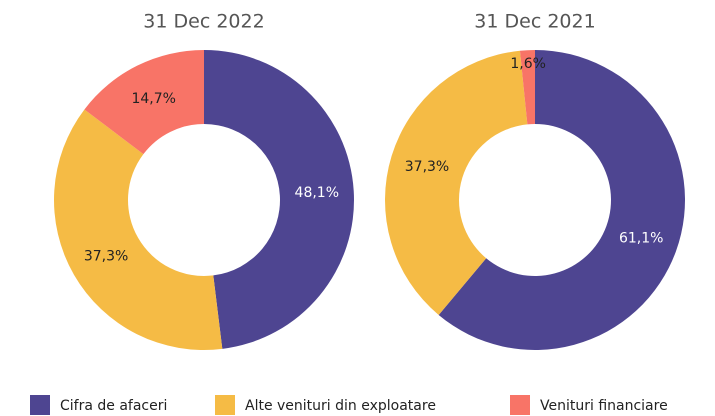 This screenshot has height=416, width=715. Describe the element at coordinates (317, 193) in the screenshot. I see `data-label: 48,1%` at that location.